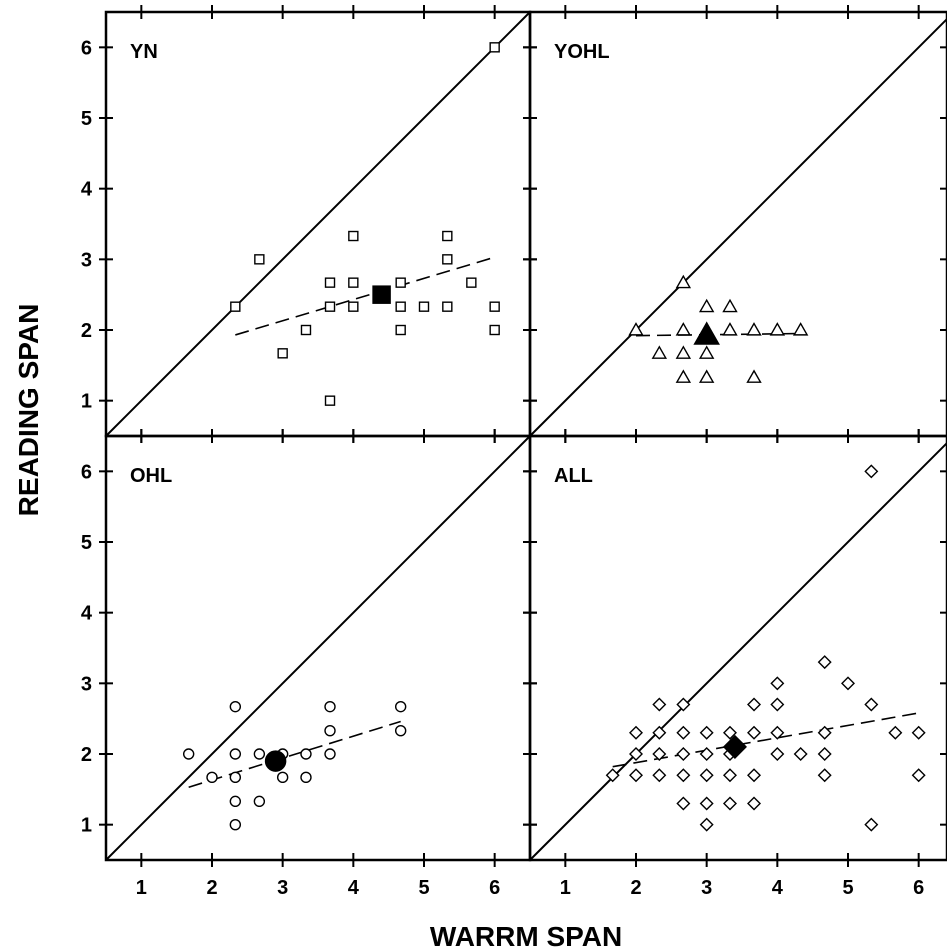 This screenshot has width=947, height=949. I want to click on panel-label: YOHL, so click(582, 52).